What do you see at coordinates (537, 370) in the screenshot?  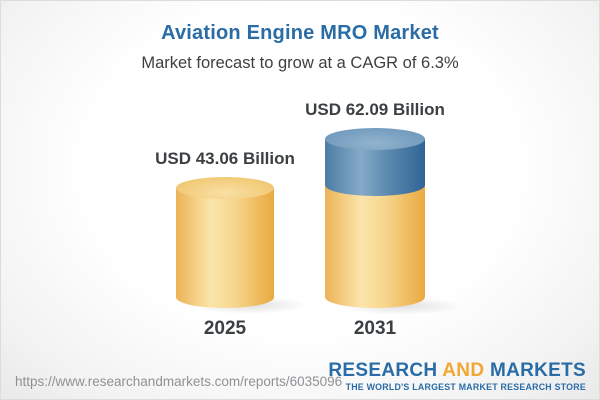 I see `logo-word-markets: MARKETS` at bounding box center [537, 370].